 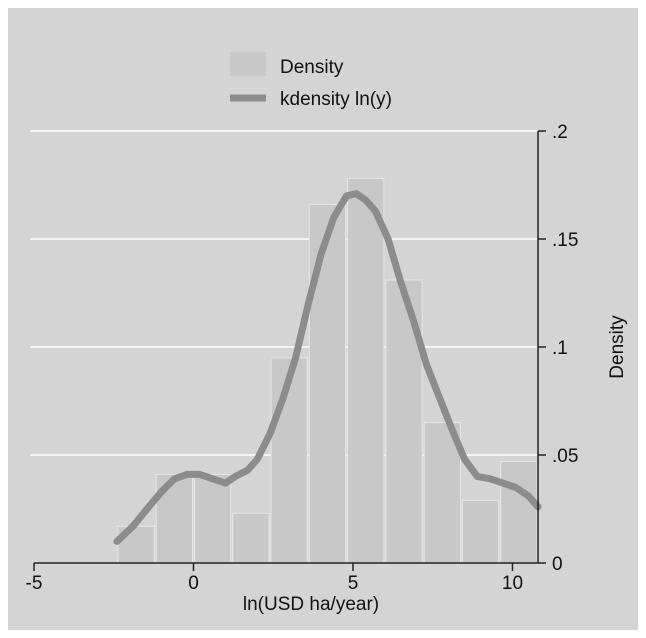 I want to click on y-tick-label: .1, so click(x=560, y=348).